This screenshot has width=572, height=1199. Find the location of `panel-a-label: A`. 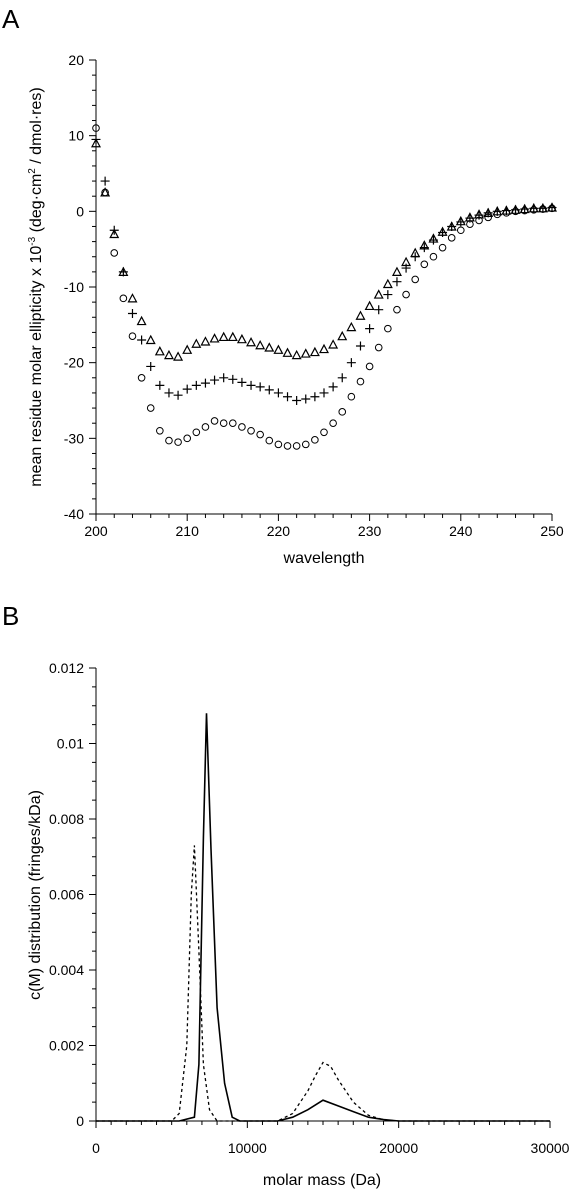

panel-a-label: A is located at coordinates (11, 19).